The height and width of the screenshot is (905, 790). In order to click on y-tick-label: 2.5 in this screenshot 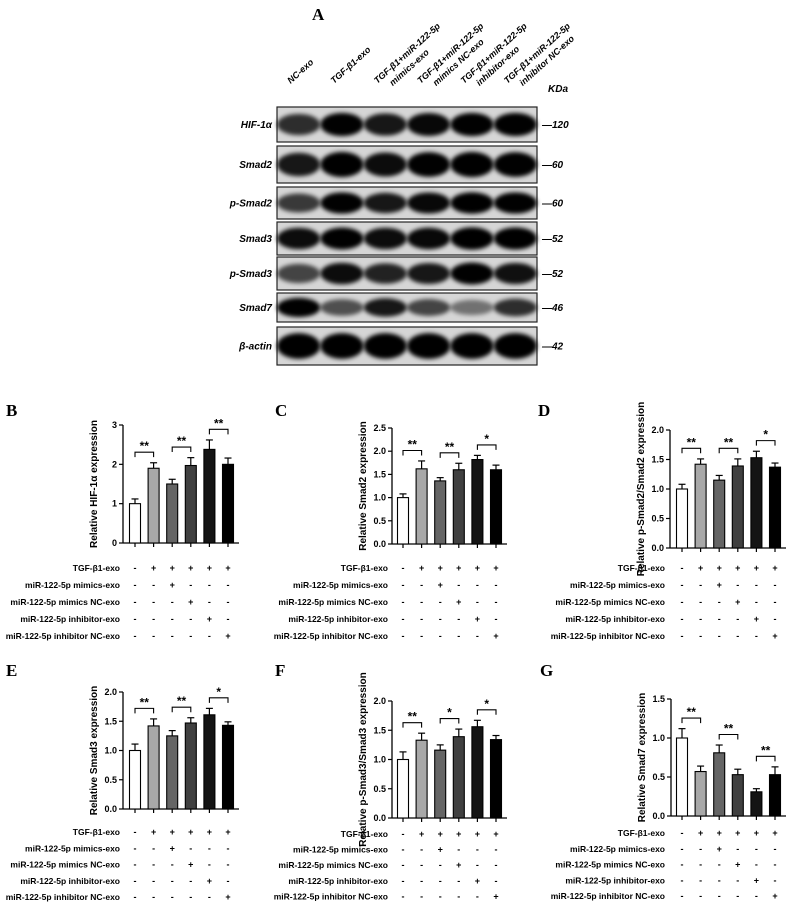, I will do `click(379, 428)`.